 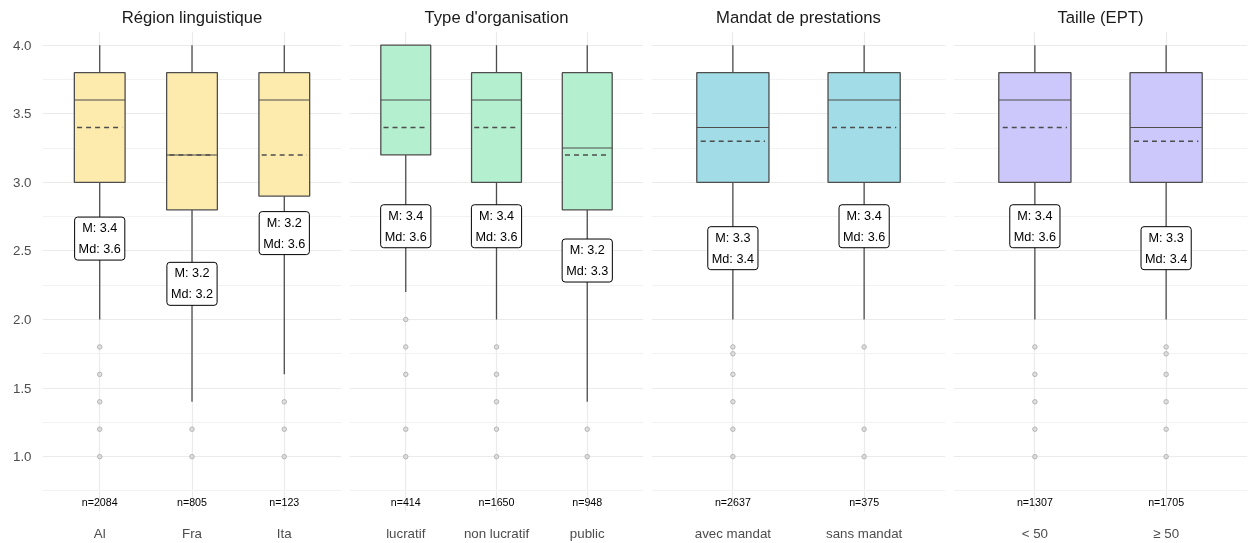 I want to click on x-tick-label: public, so click(x=587, y=533).